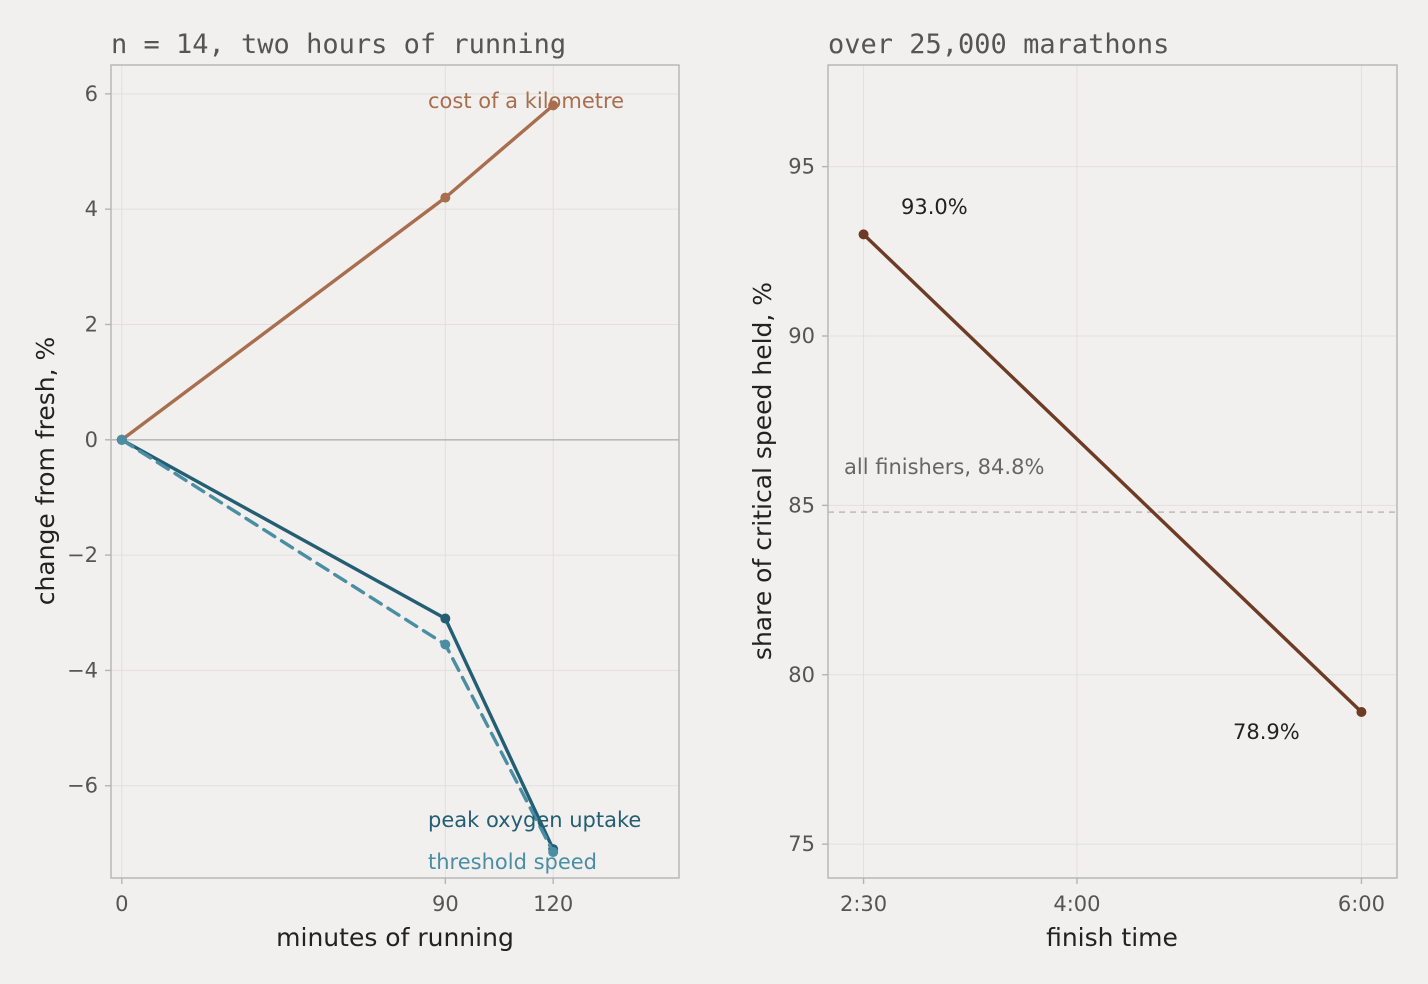 This screenshot has height=984, width=1428. What do you see at coordinates (344, 897) in the screenshot?
I see `panel1-x-ticks: 0 90 120` at bounding box center [344, 897].